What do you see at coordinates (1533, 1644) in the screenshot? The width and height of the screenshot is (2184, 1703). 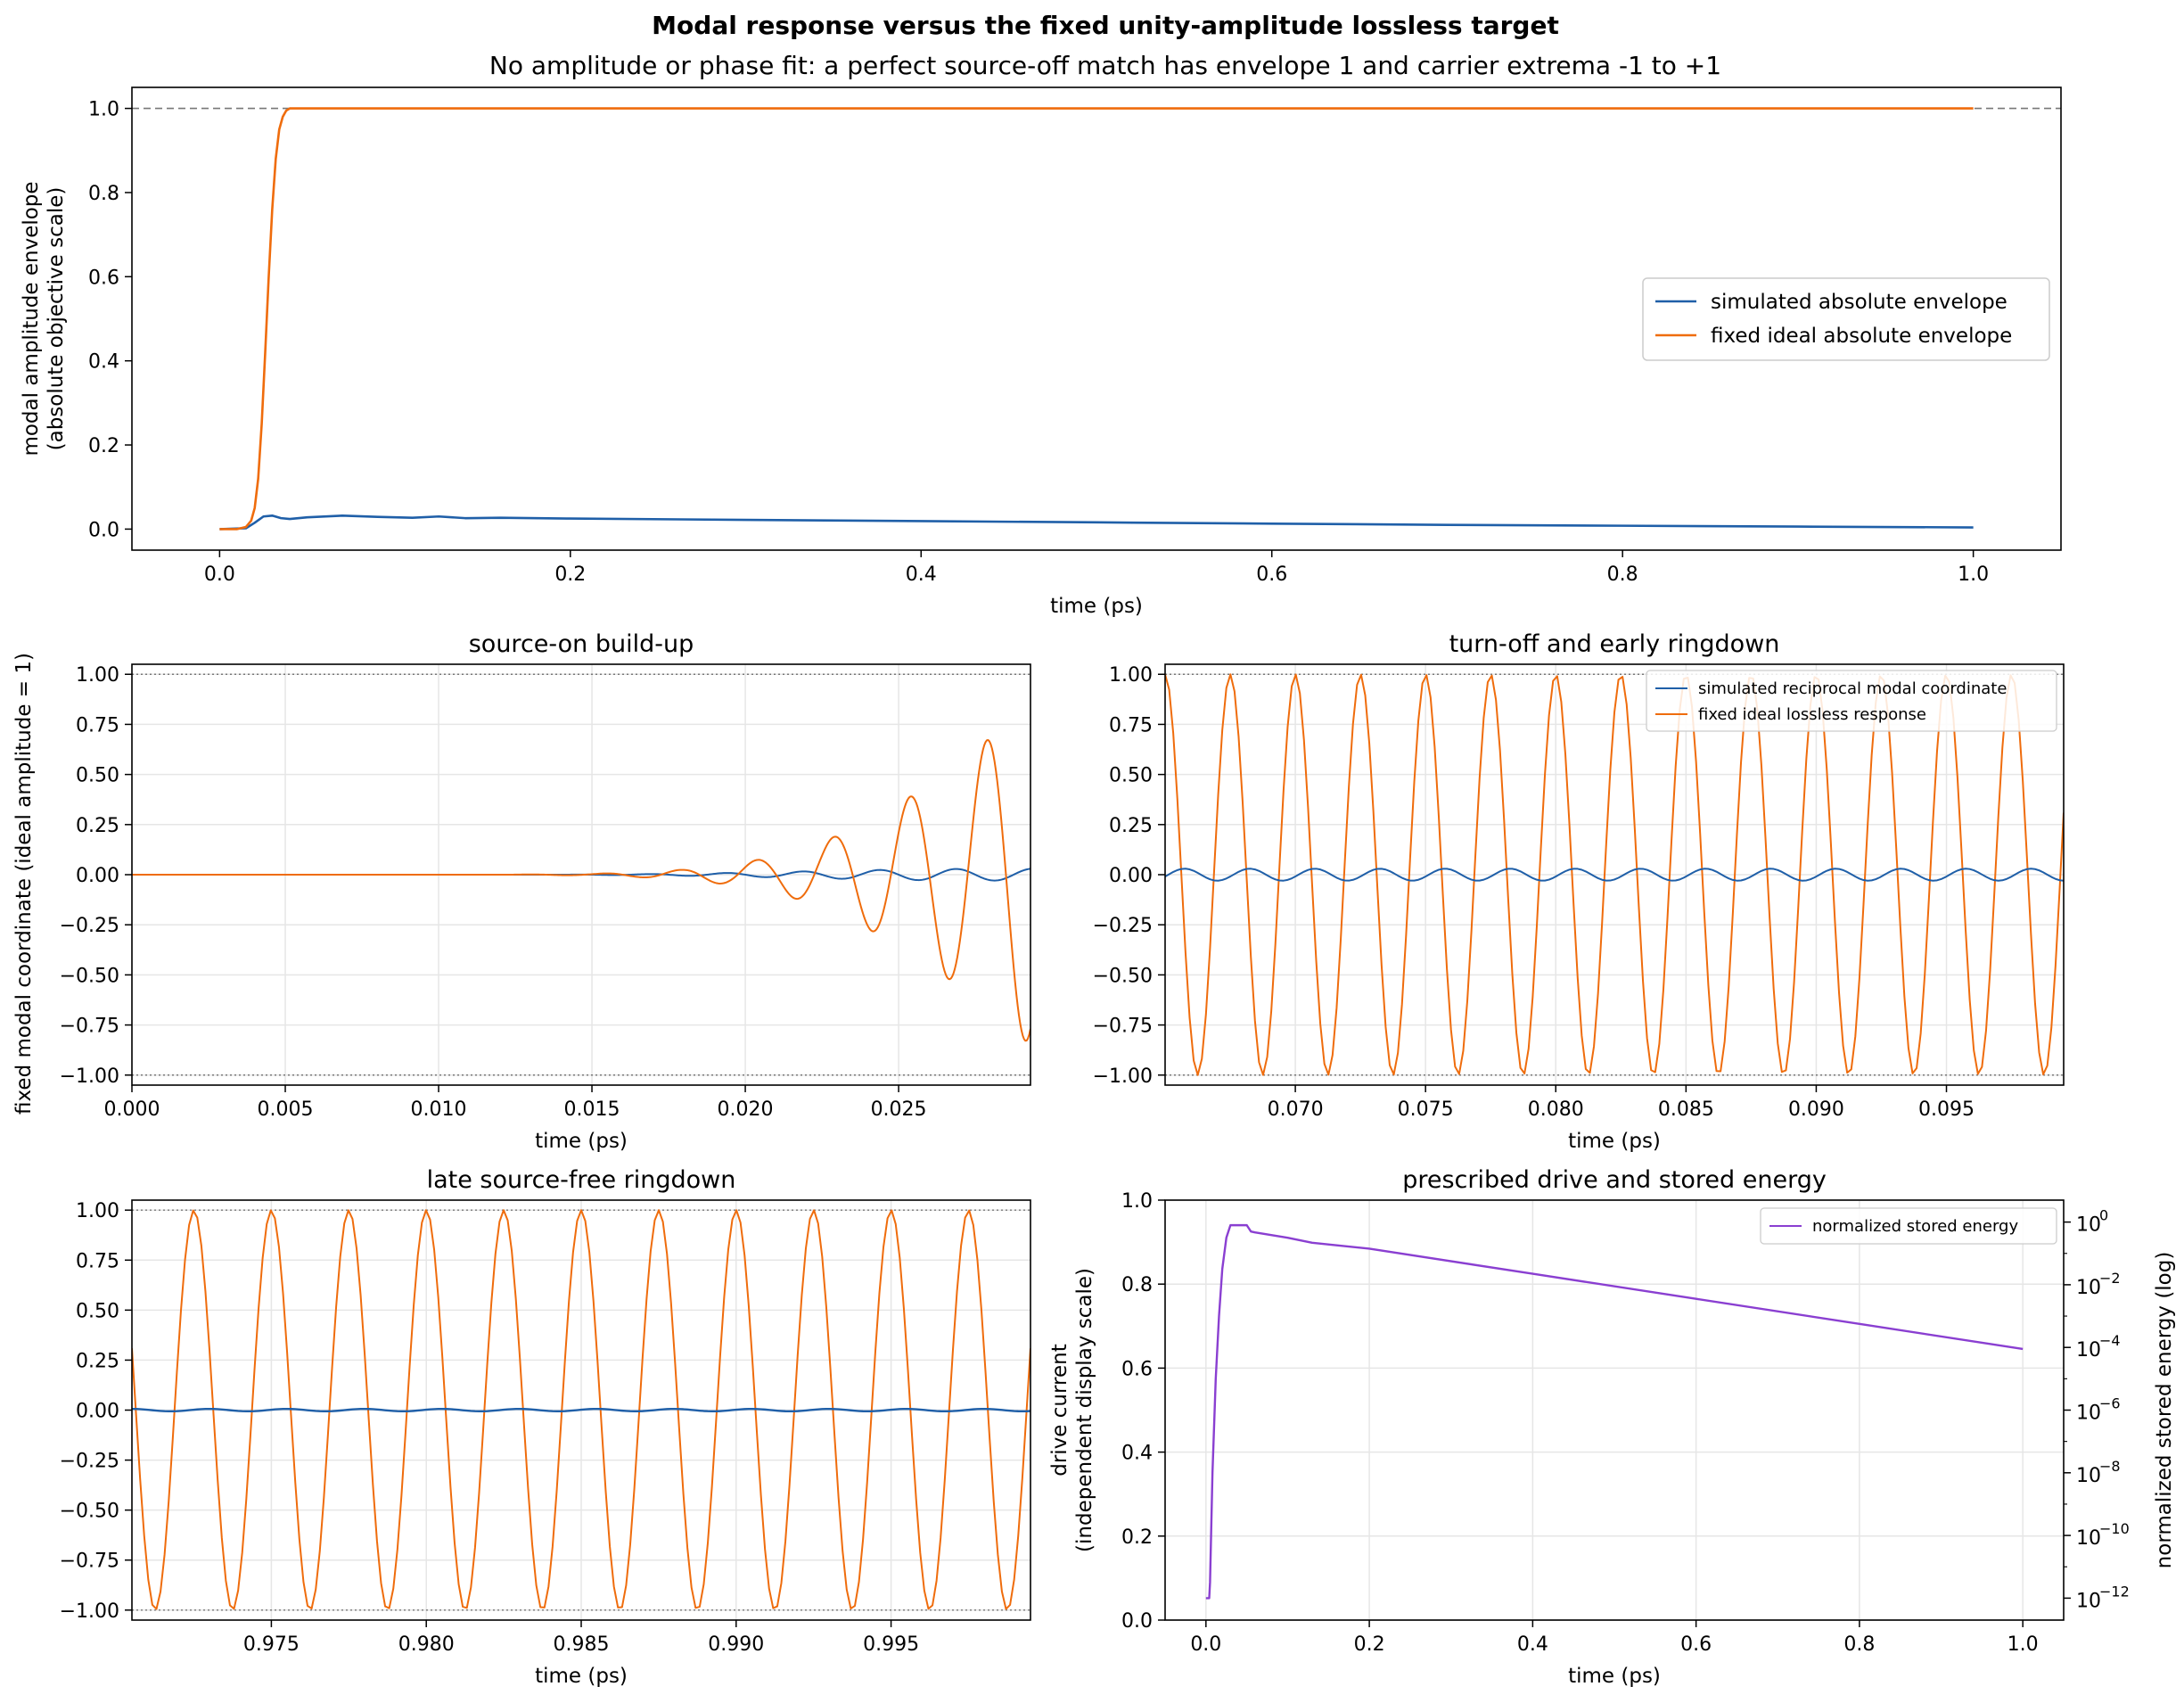 I see `energy-xtick-label-2: 0.4` at bounding box center [1533, 1644].